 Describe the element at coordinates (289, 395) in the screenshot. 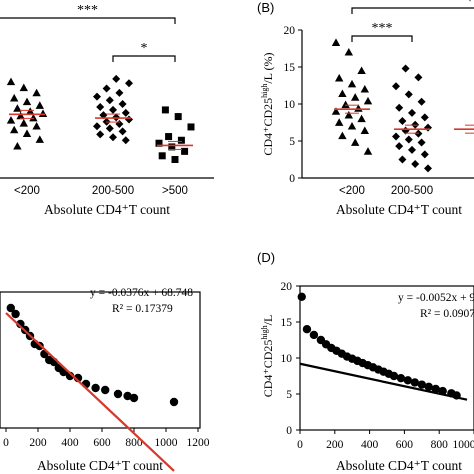

I see `panel-d-y-tick-label: 5` at that location.